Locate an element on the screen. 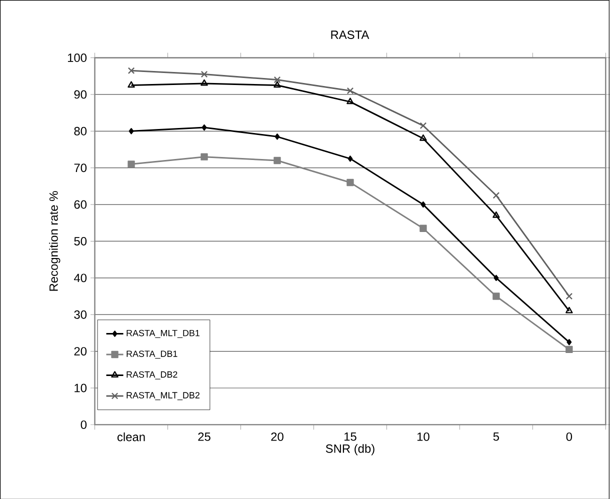 The height and width of the screenshot is (499, 610). x-tick-label: 25 is located at coordinates (204, 436).